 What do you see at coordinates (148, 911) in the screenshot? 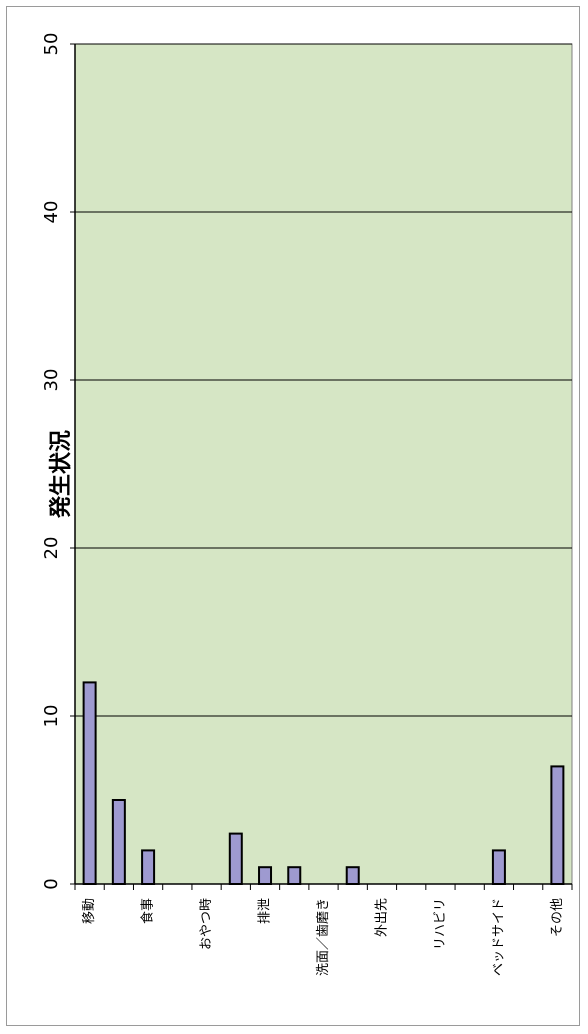
I see `category-label: 食事` at bounding box center [148, 911].